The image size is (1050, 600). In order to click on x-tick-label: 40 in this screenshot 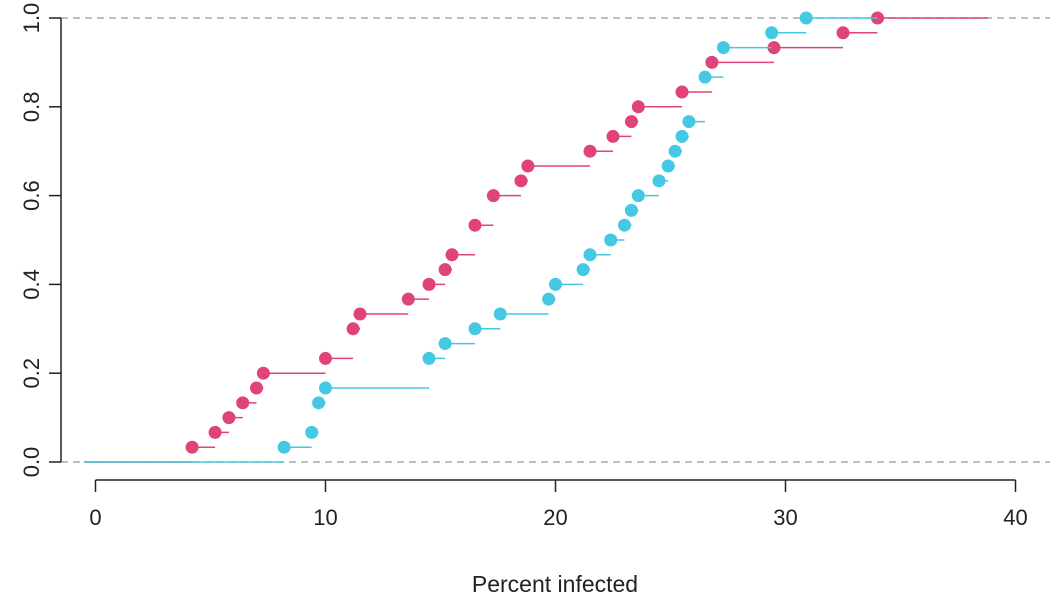, I will do `click(1015, 517)`.